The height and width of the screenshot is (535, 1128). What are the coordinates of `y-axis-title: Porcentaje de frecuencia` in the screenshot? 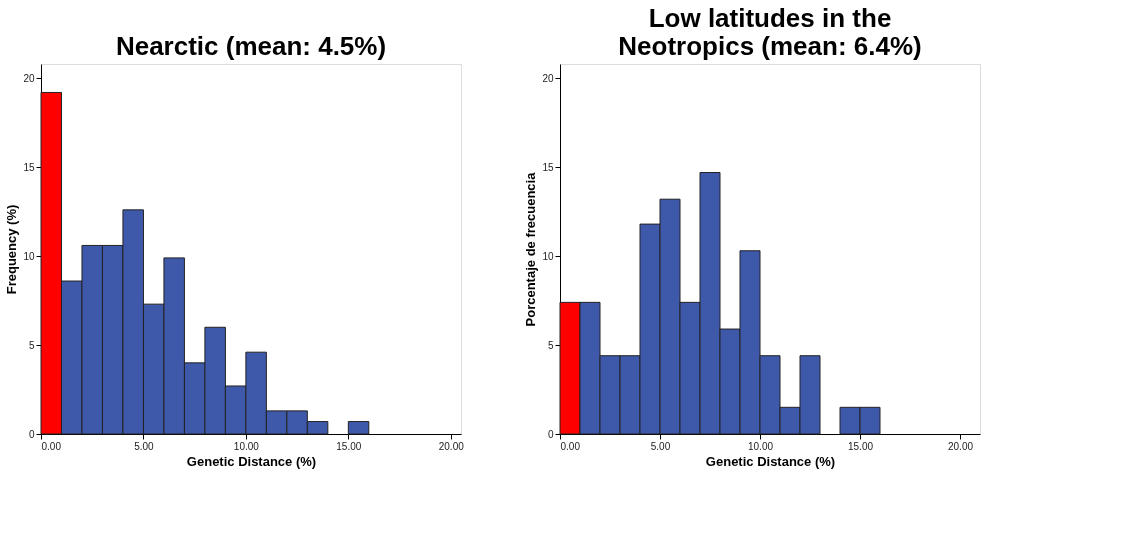 It's located at (531, 249).